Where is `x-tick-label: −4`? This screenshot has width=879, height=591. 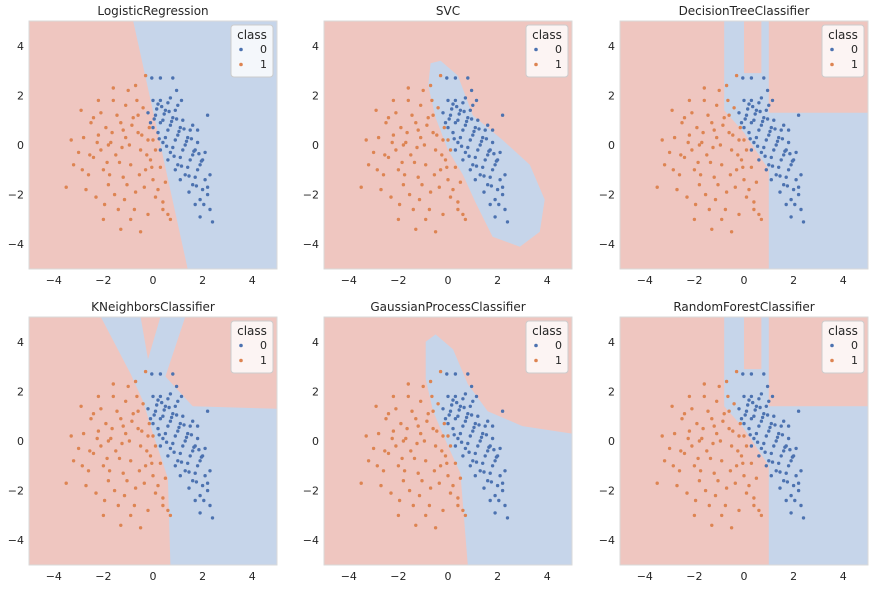
x-tick-label: −4 is located at coordinates (54, 280).